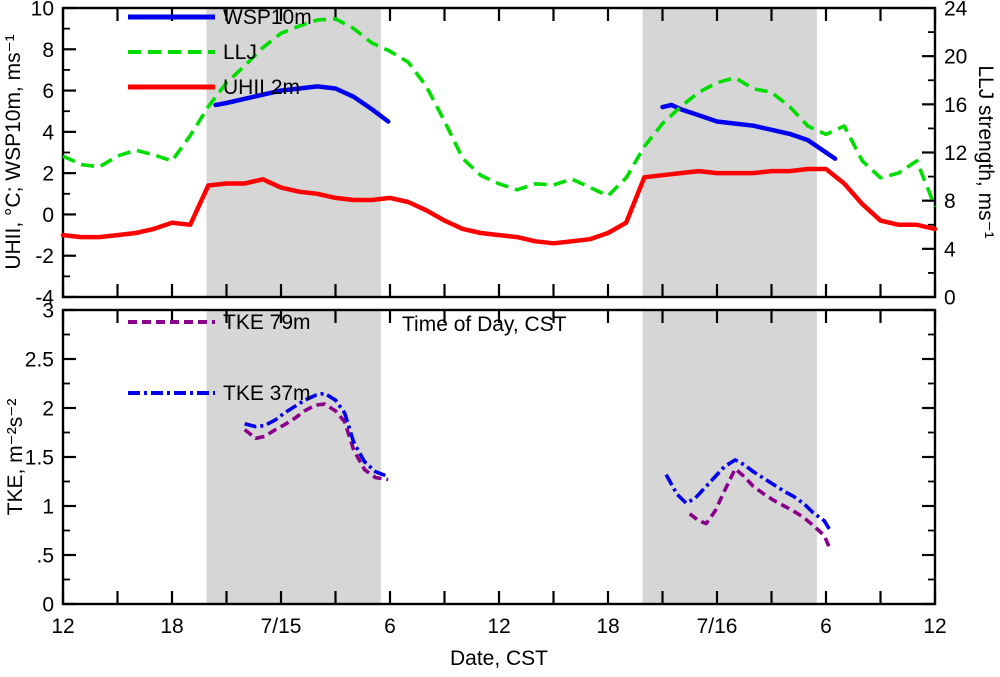  I want to click on series-line-uhii-2m, so click(499, 206).